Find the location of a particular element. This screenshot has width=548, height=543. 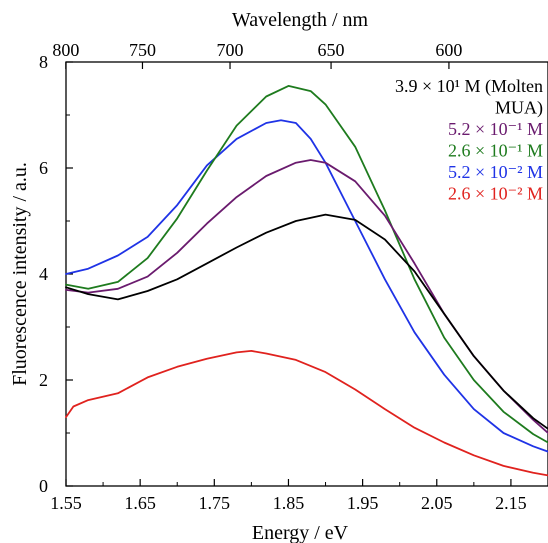

y-axis-label: Fluorescence intensity / a.u. is located at coordinates (20, 274).